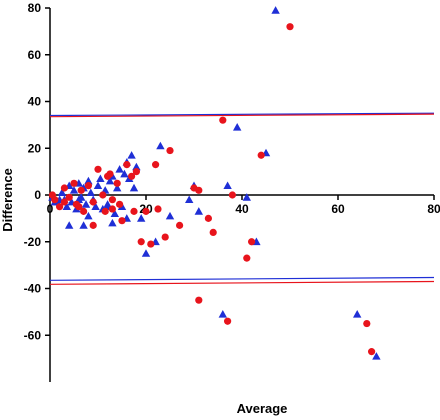 Image resolution: width=440 pixels, height=420 pixels. Describe the element at coordinates (338, 209) in the screenshot. I see `x-tick-label: 60` at that location.